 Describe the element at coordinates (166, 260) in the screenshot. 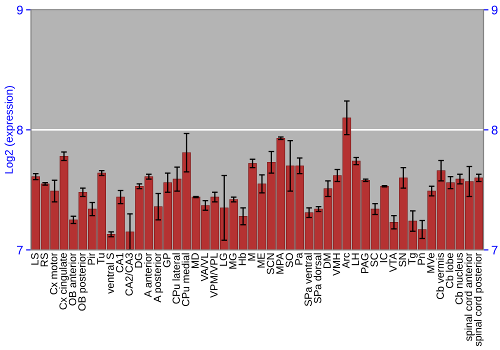

I see `x-tick-label: GP` at that location.